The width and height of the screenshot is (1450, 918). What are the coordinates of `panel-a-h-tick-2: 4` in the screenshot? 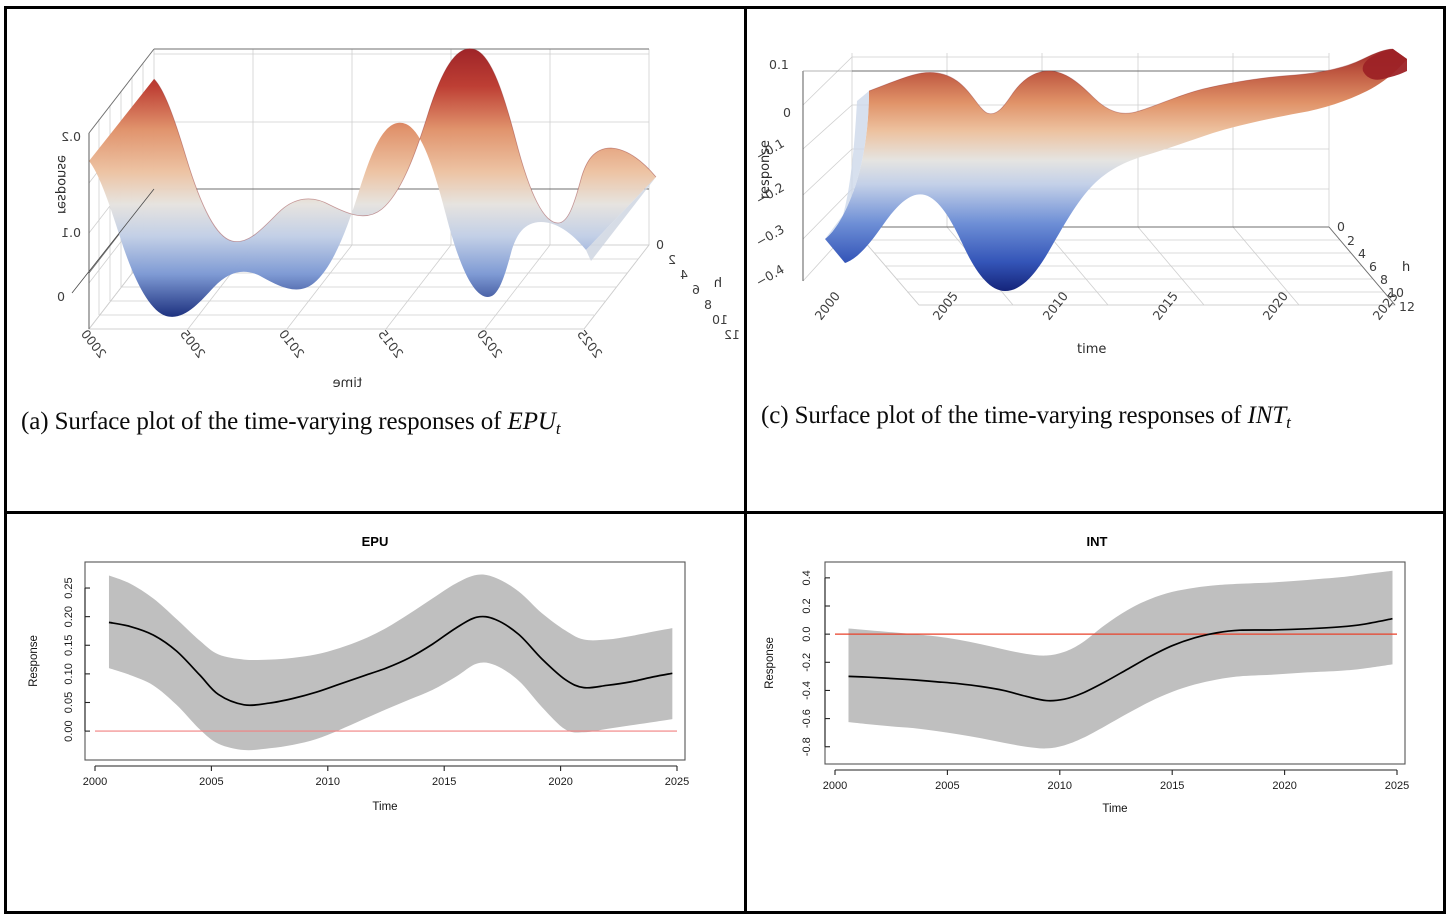 It's located at (684, 274).